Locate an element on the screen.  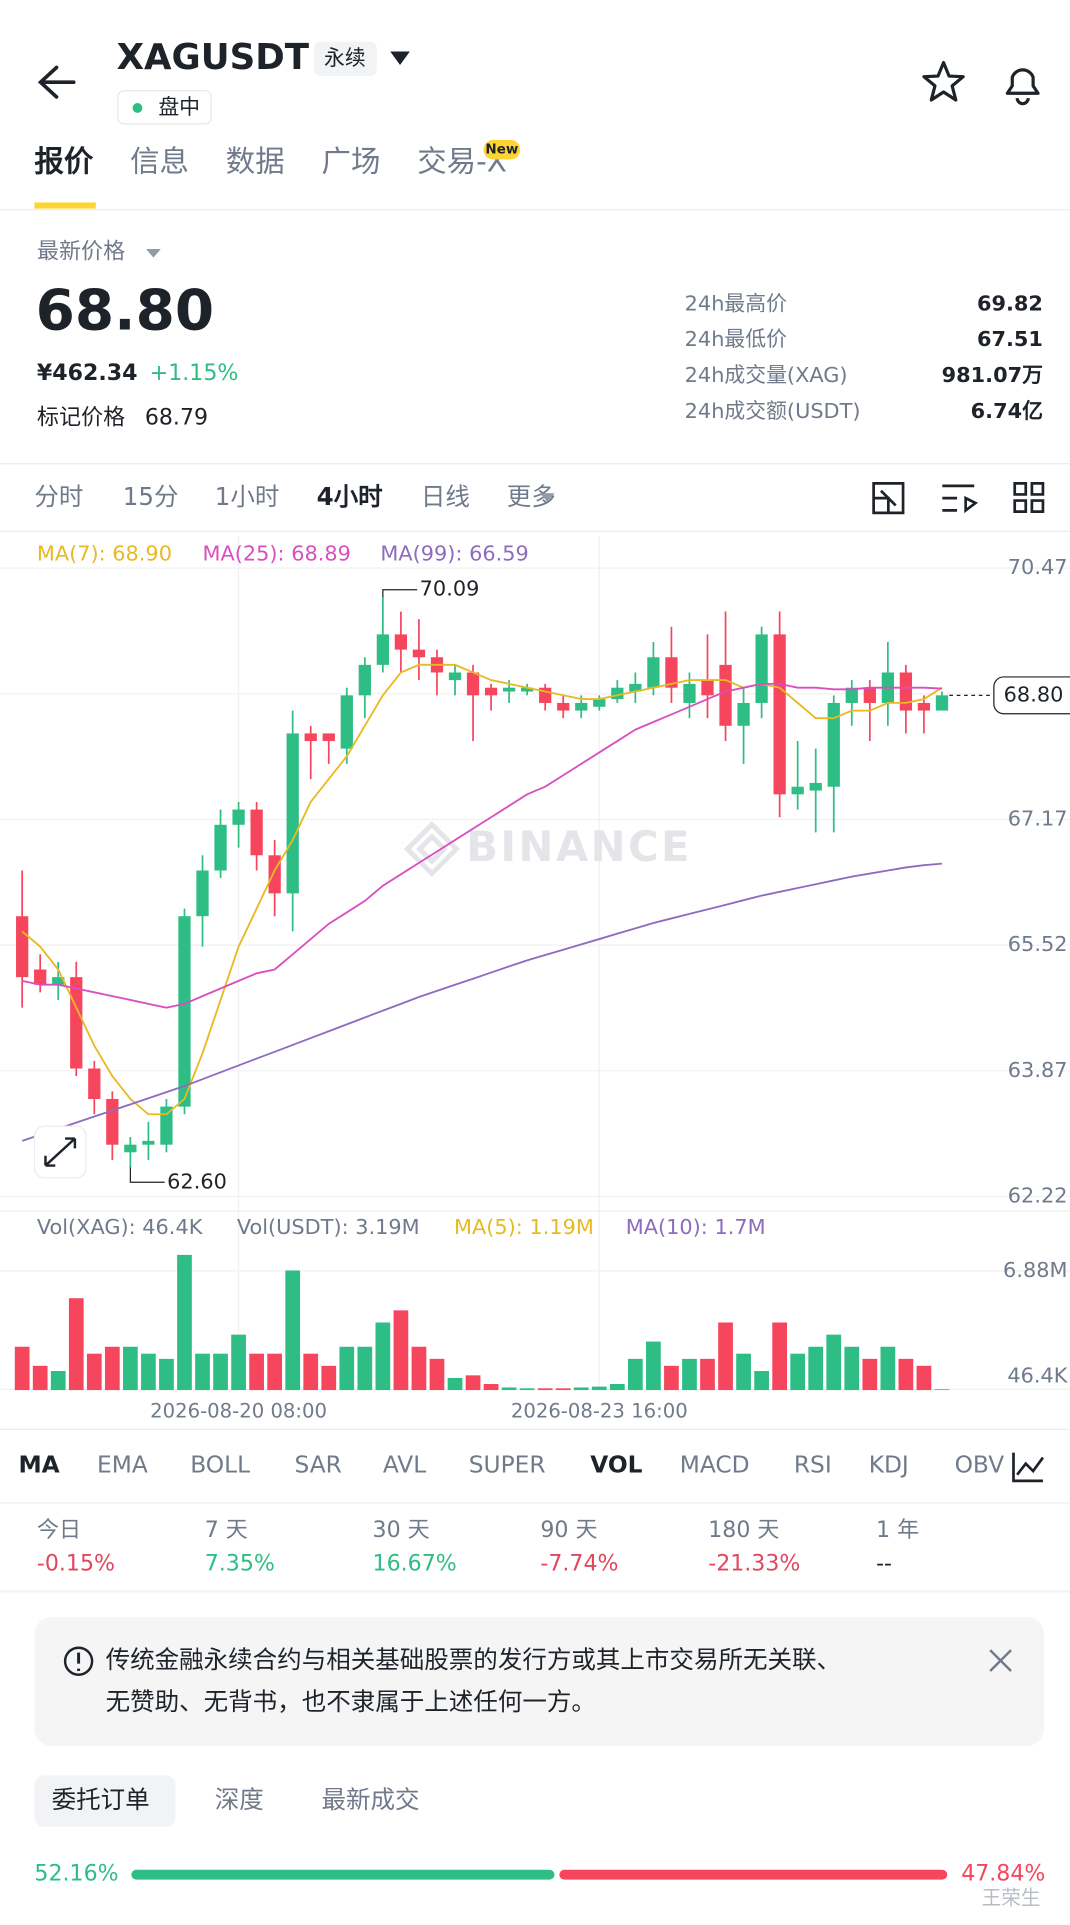
period-label: 7 天 is located at coordinates (226, 1530).